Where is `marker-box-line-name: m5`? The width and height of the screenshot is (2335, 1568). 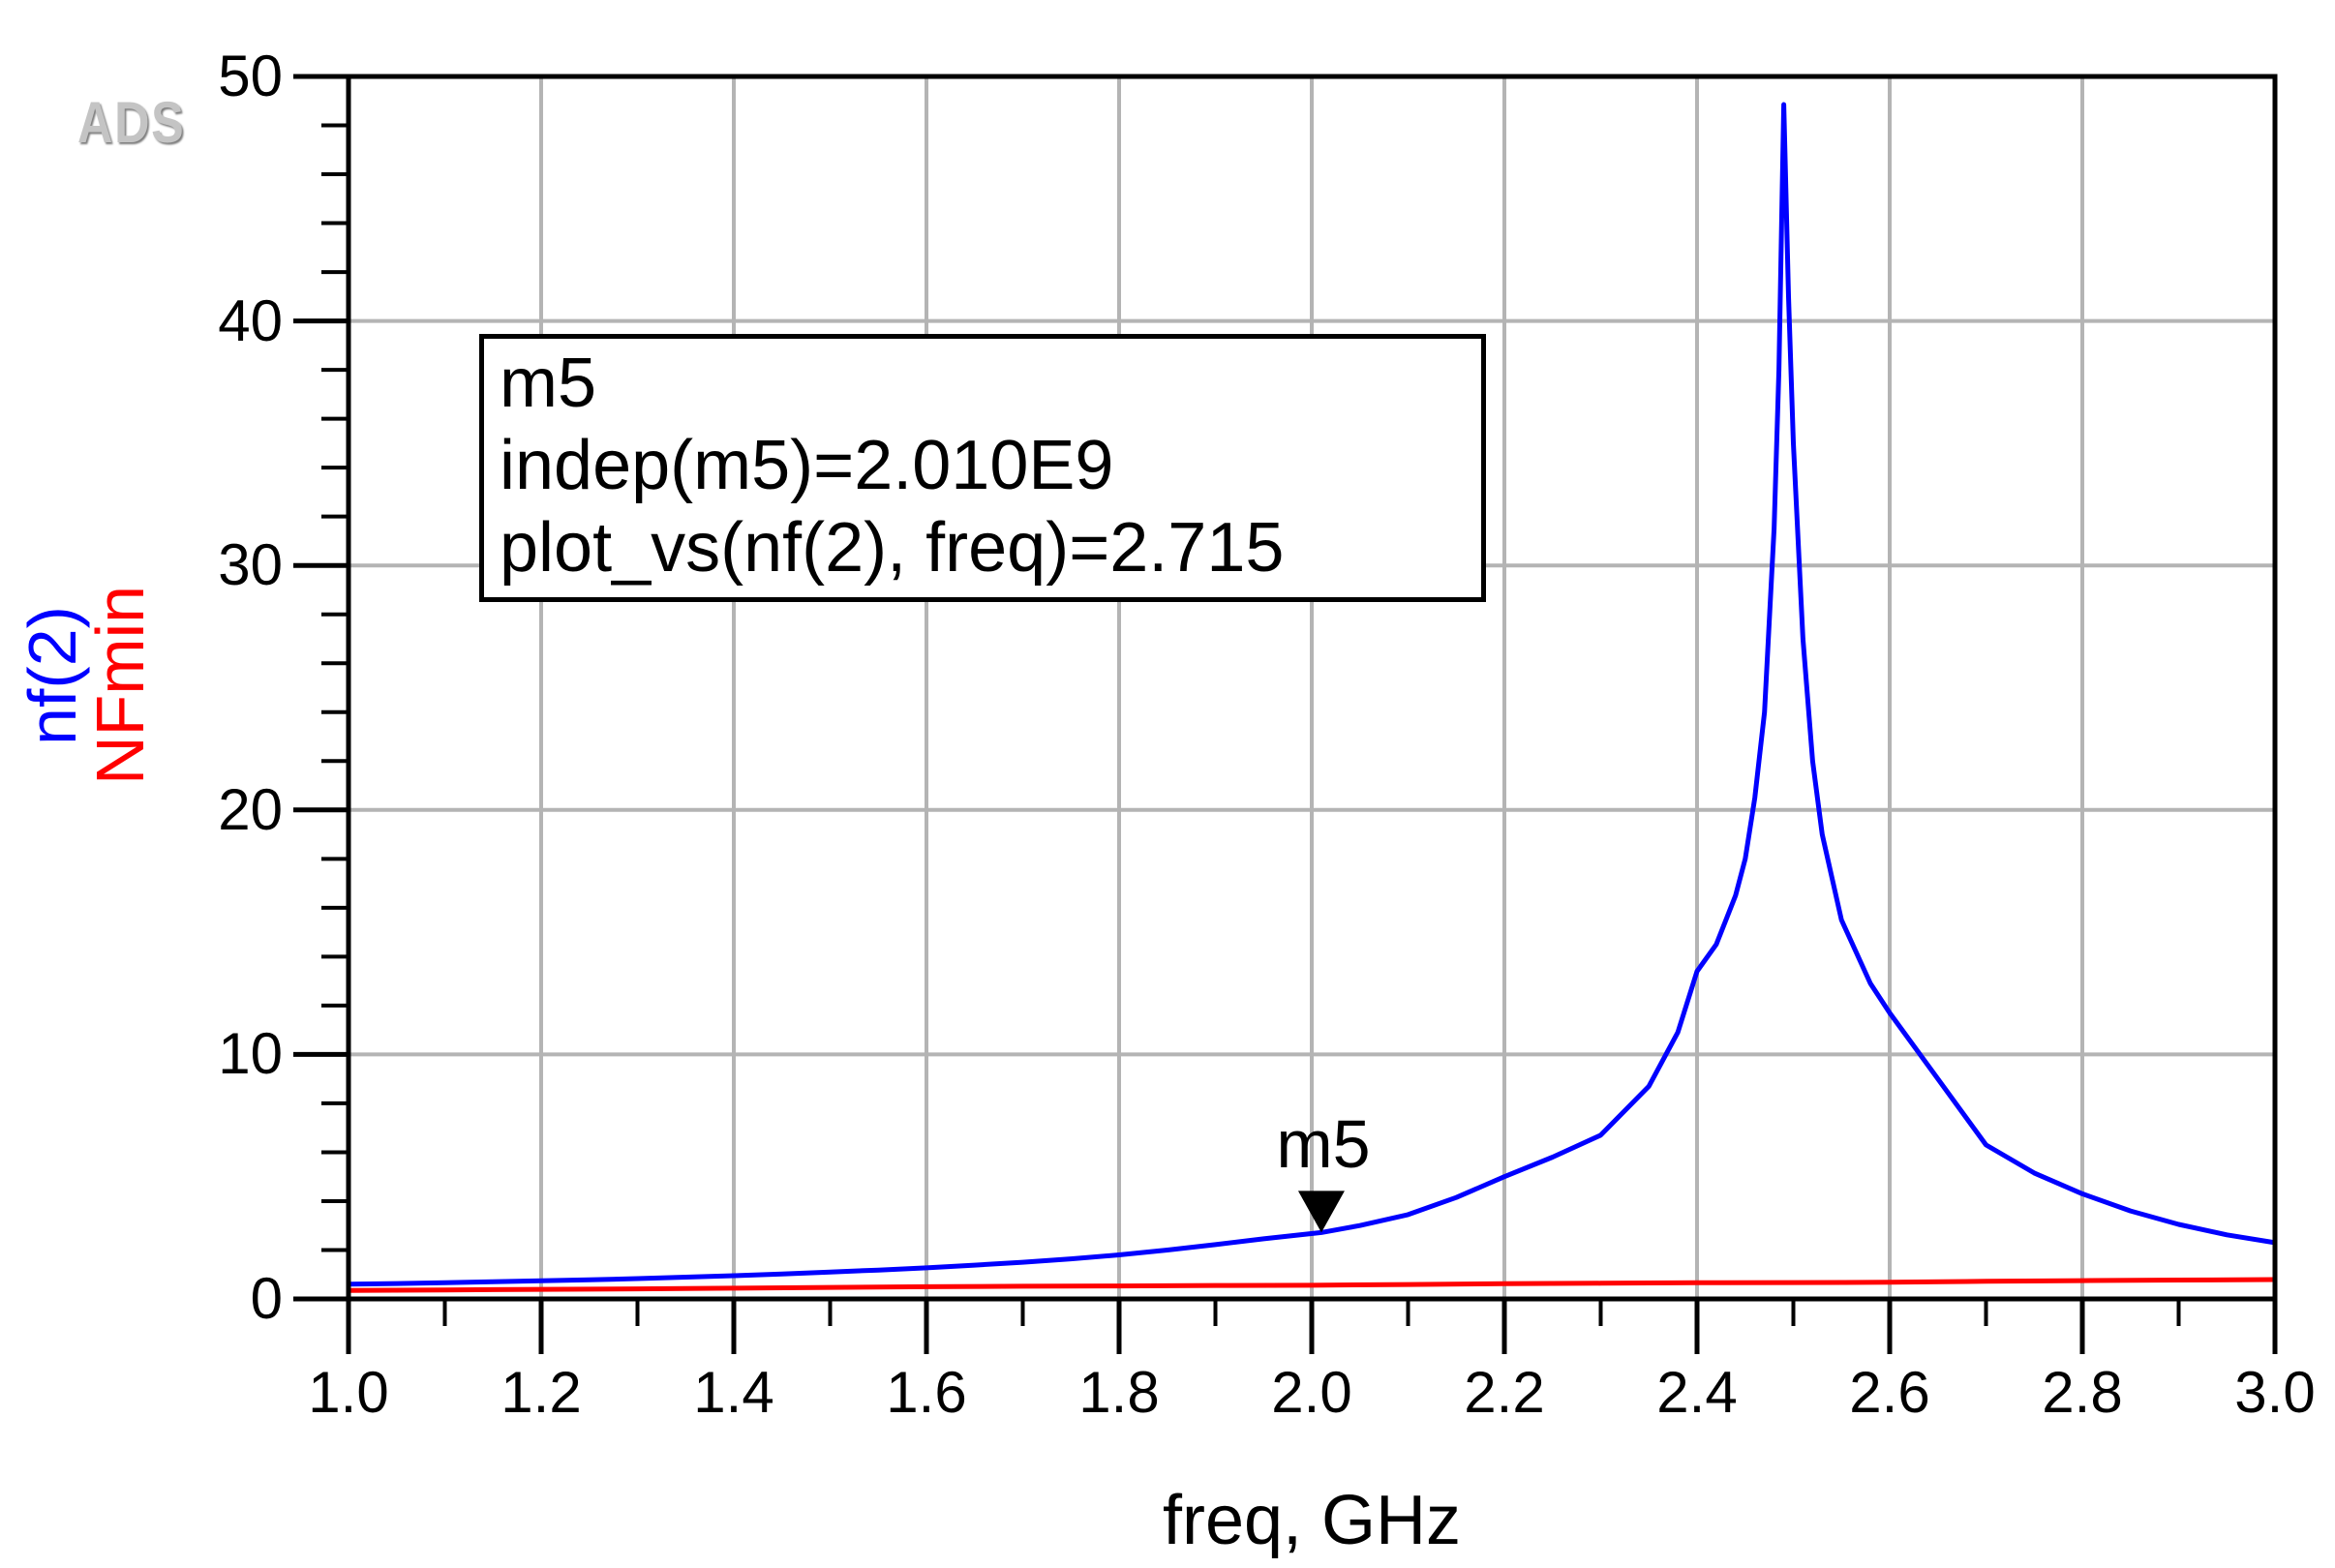
marker-box-line-name: m5 is located at coordinates (548, 383).